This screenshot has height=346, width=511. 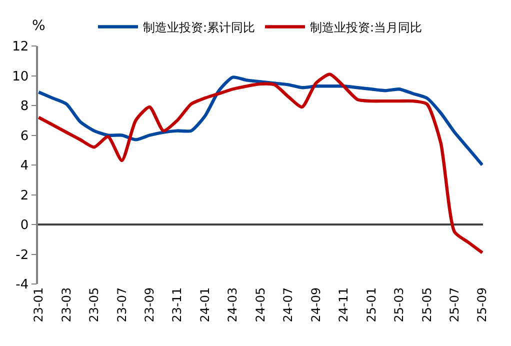 What do you see at coordinates (22, 255) in the screenshot?
I see `y-tick-label: -2` at bounding box center [22, 255].